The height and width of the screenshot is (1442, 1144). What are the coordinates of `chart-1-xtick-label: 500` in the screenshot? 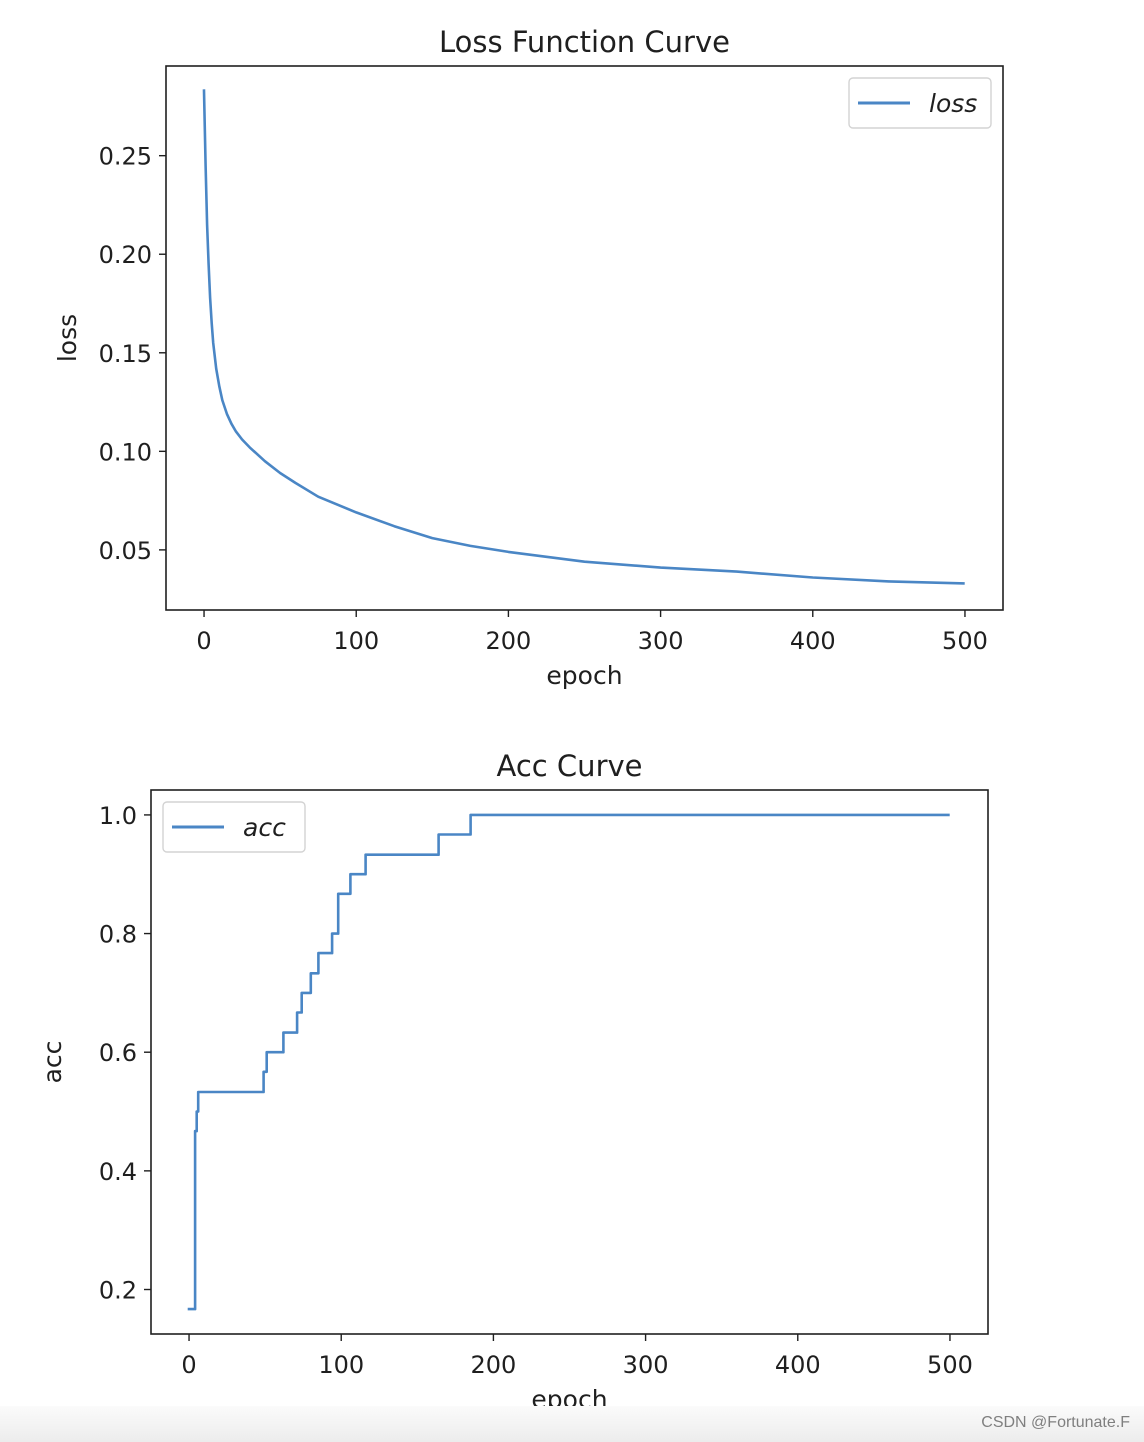 It's located at (965, 641).